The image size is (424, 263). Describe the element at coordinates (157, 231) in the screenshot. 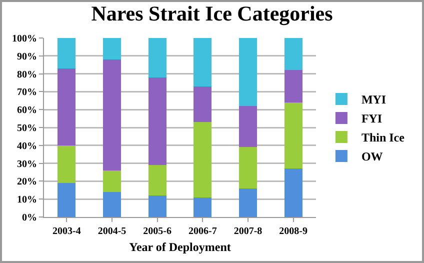

I see `x-tick-label: 2005-6` at that location.